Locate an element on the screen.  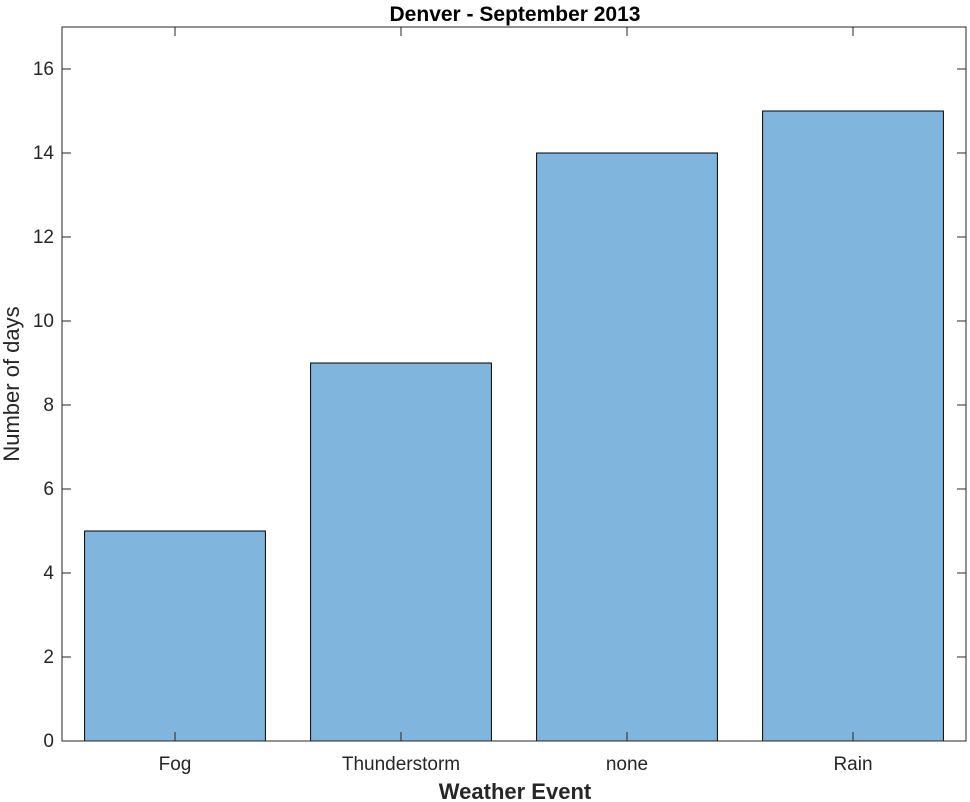
x-tick-label-thunderstorm: Thunderstorm is located at coordinates (401, 764).